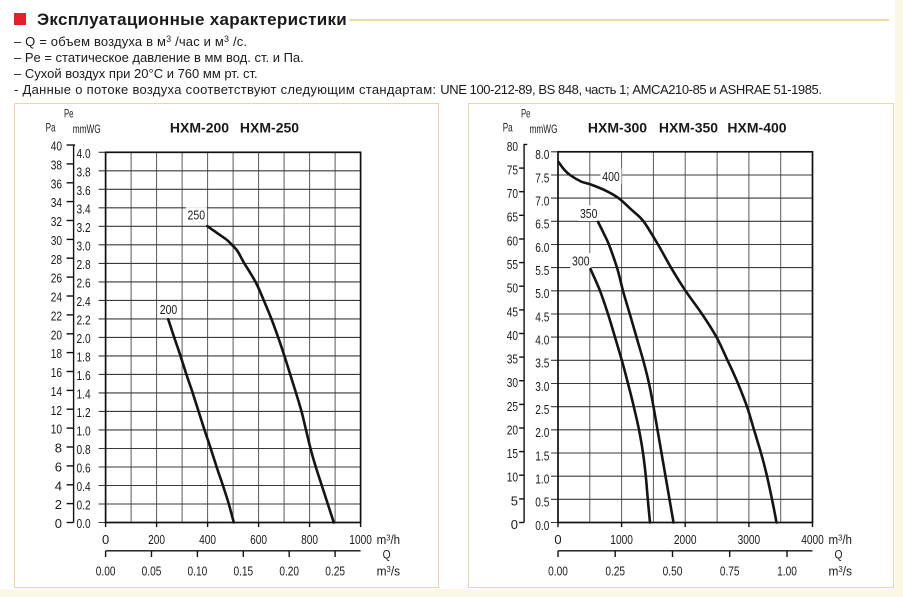 The height and width of the screenshot is (597, 903). I want to click on svg-text: HXM-300, so click(617, 127).